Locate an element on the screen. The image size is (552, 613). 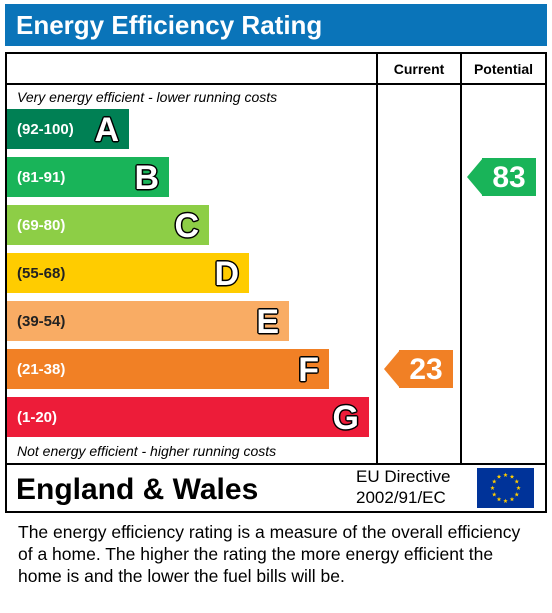
band-letter-label: C is located at coordinates (186, 226).